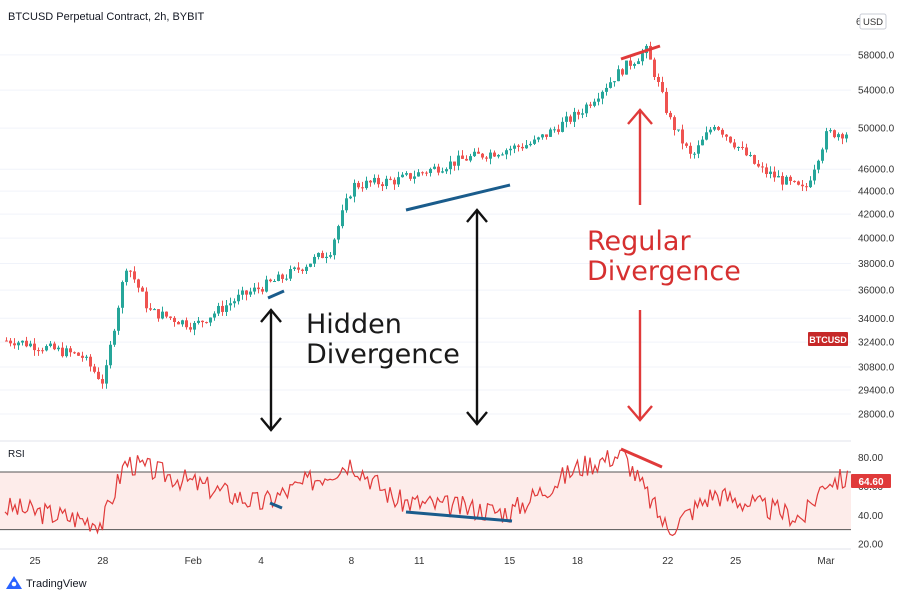 This screenshot has height=600, width=900. I want to click on rsi-line, so click(426, 493).